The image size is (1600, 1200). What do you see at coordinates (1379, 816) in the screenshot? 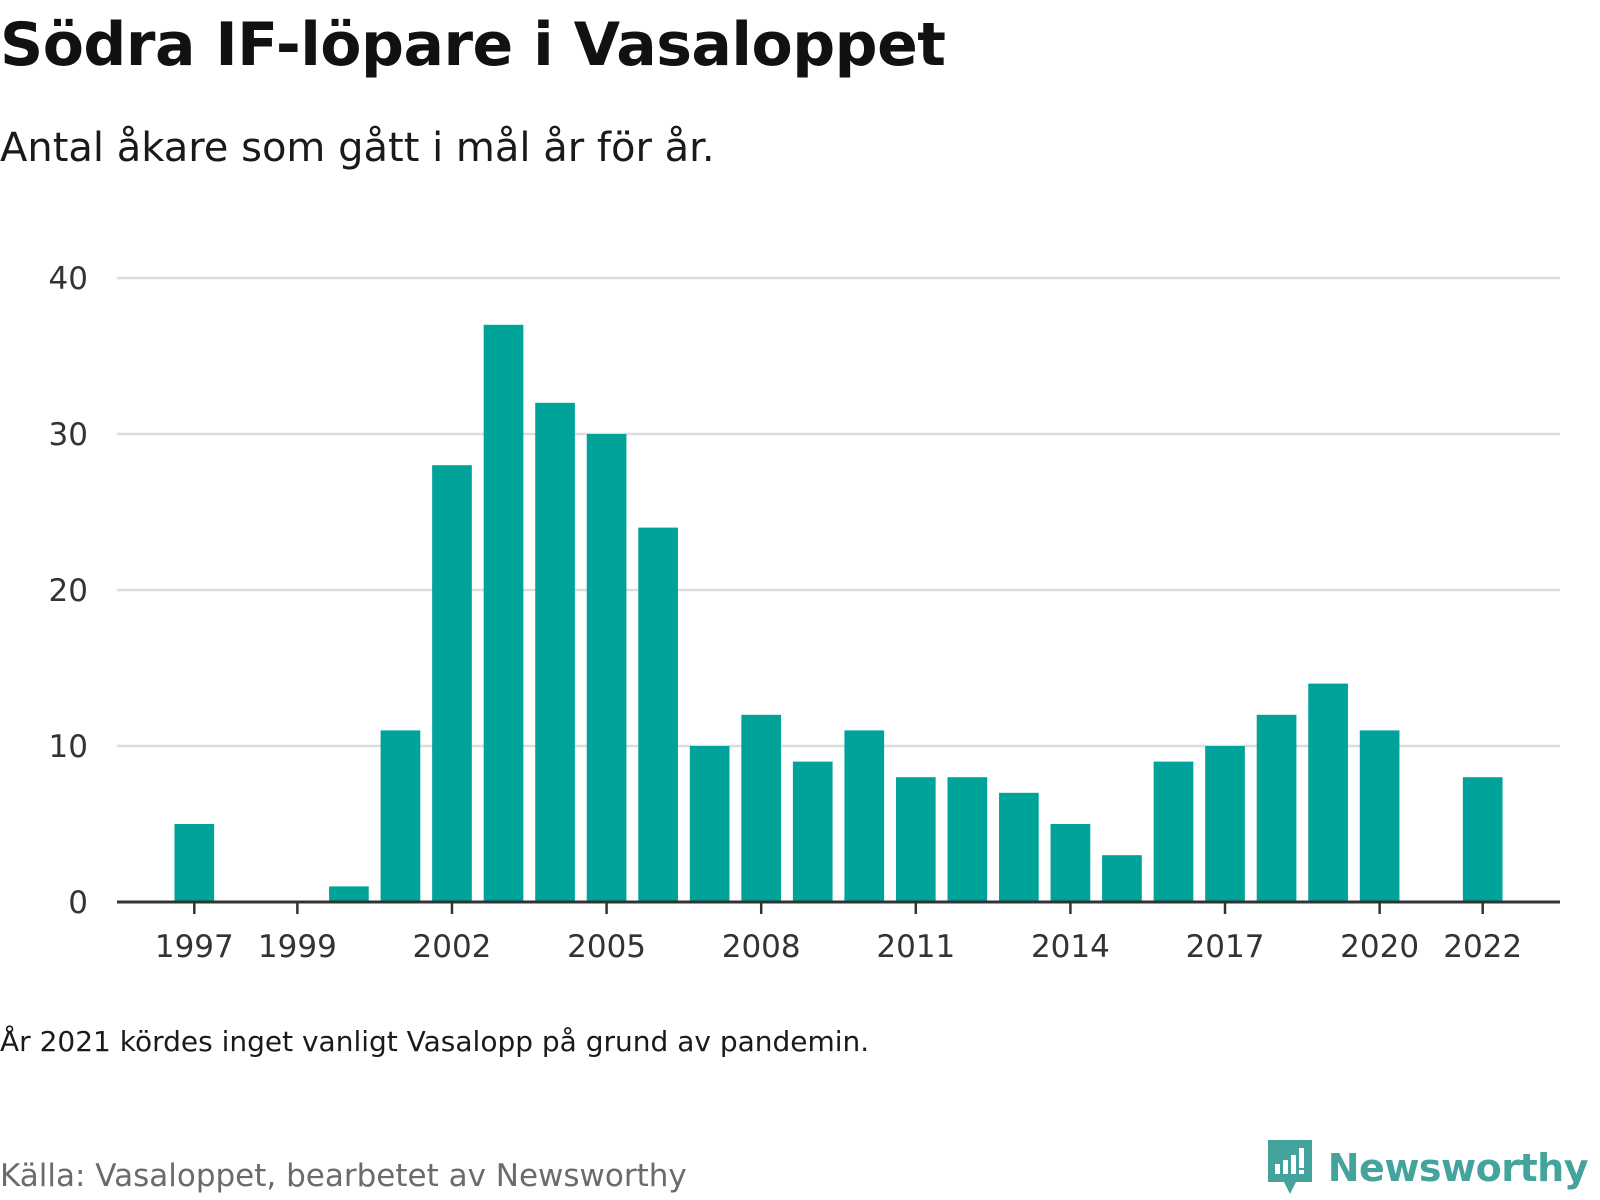
I see `bar-2020` at bounding box center [1379, 816].